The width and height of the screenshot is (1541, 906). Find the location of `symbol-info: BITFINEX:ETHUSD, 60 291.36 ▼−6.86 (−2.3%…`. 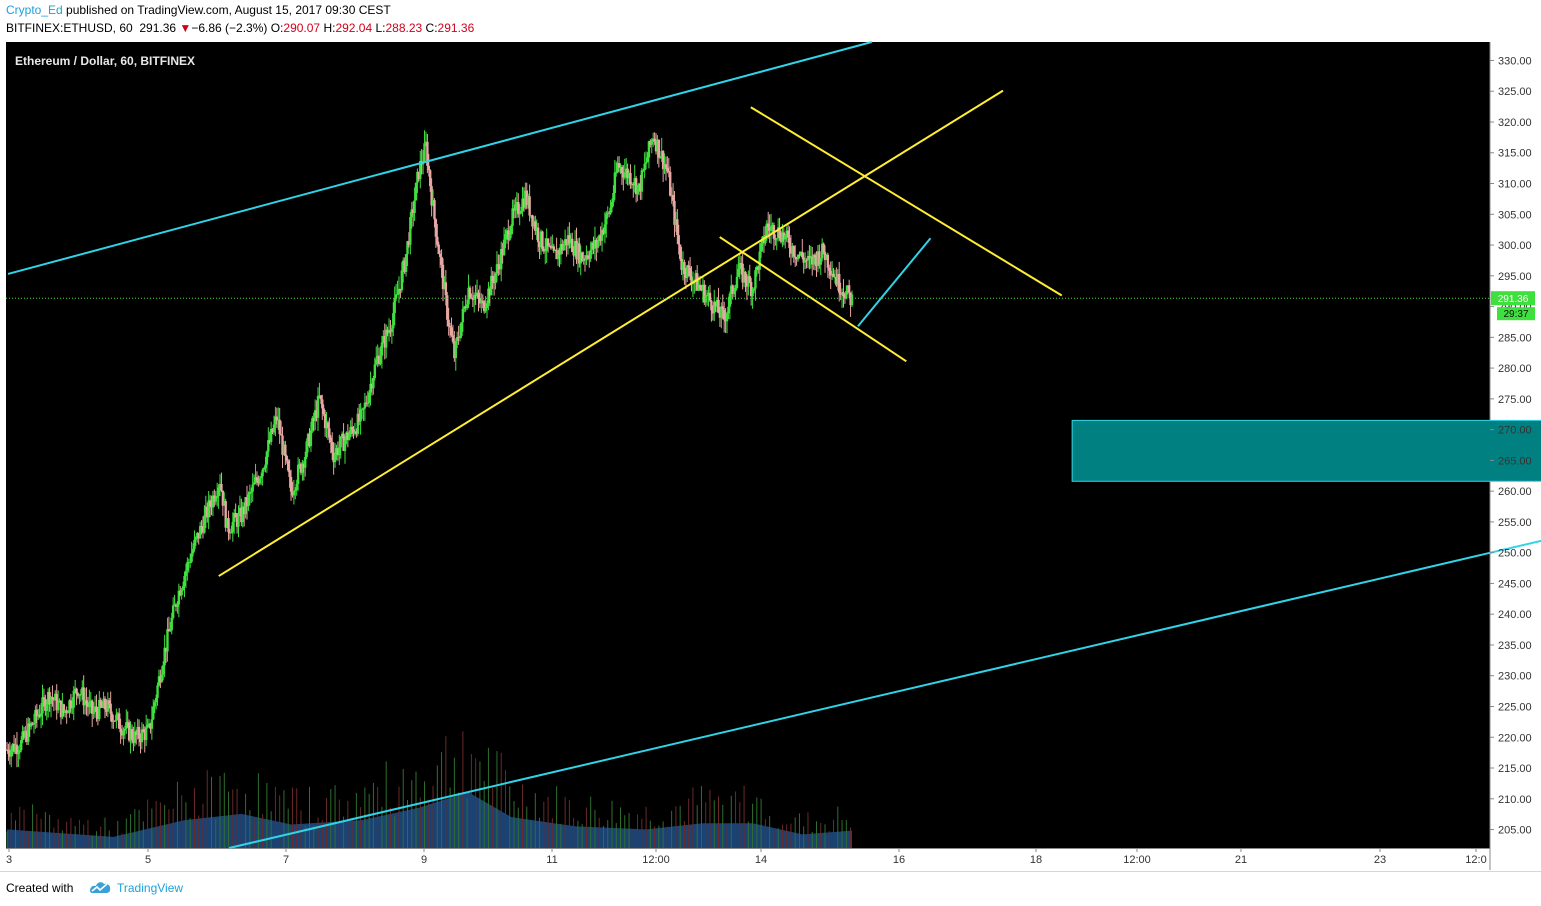

symbol-info: BITFINEX:ETHUSD, 60 291.36 ▼−6.86 (−2.3%… is located at coordinates (240, 28).